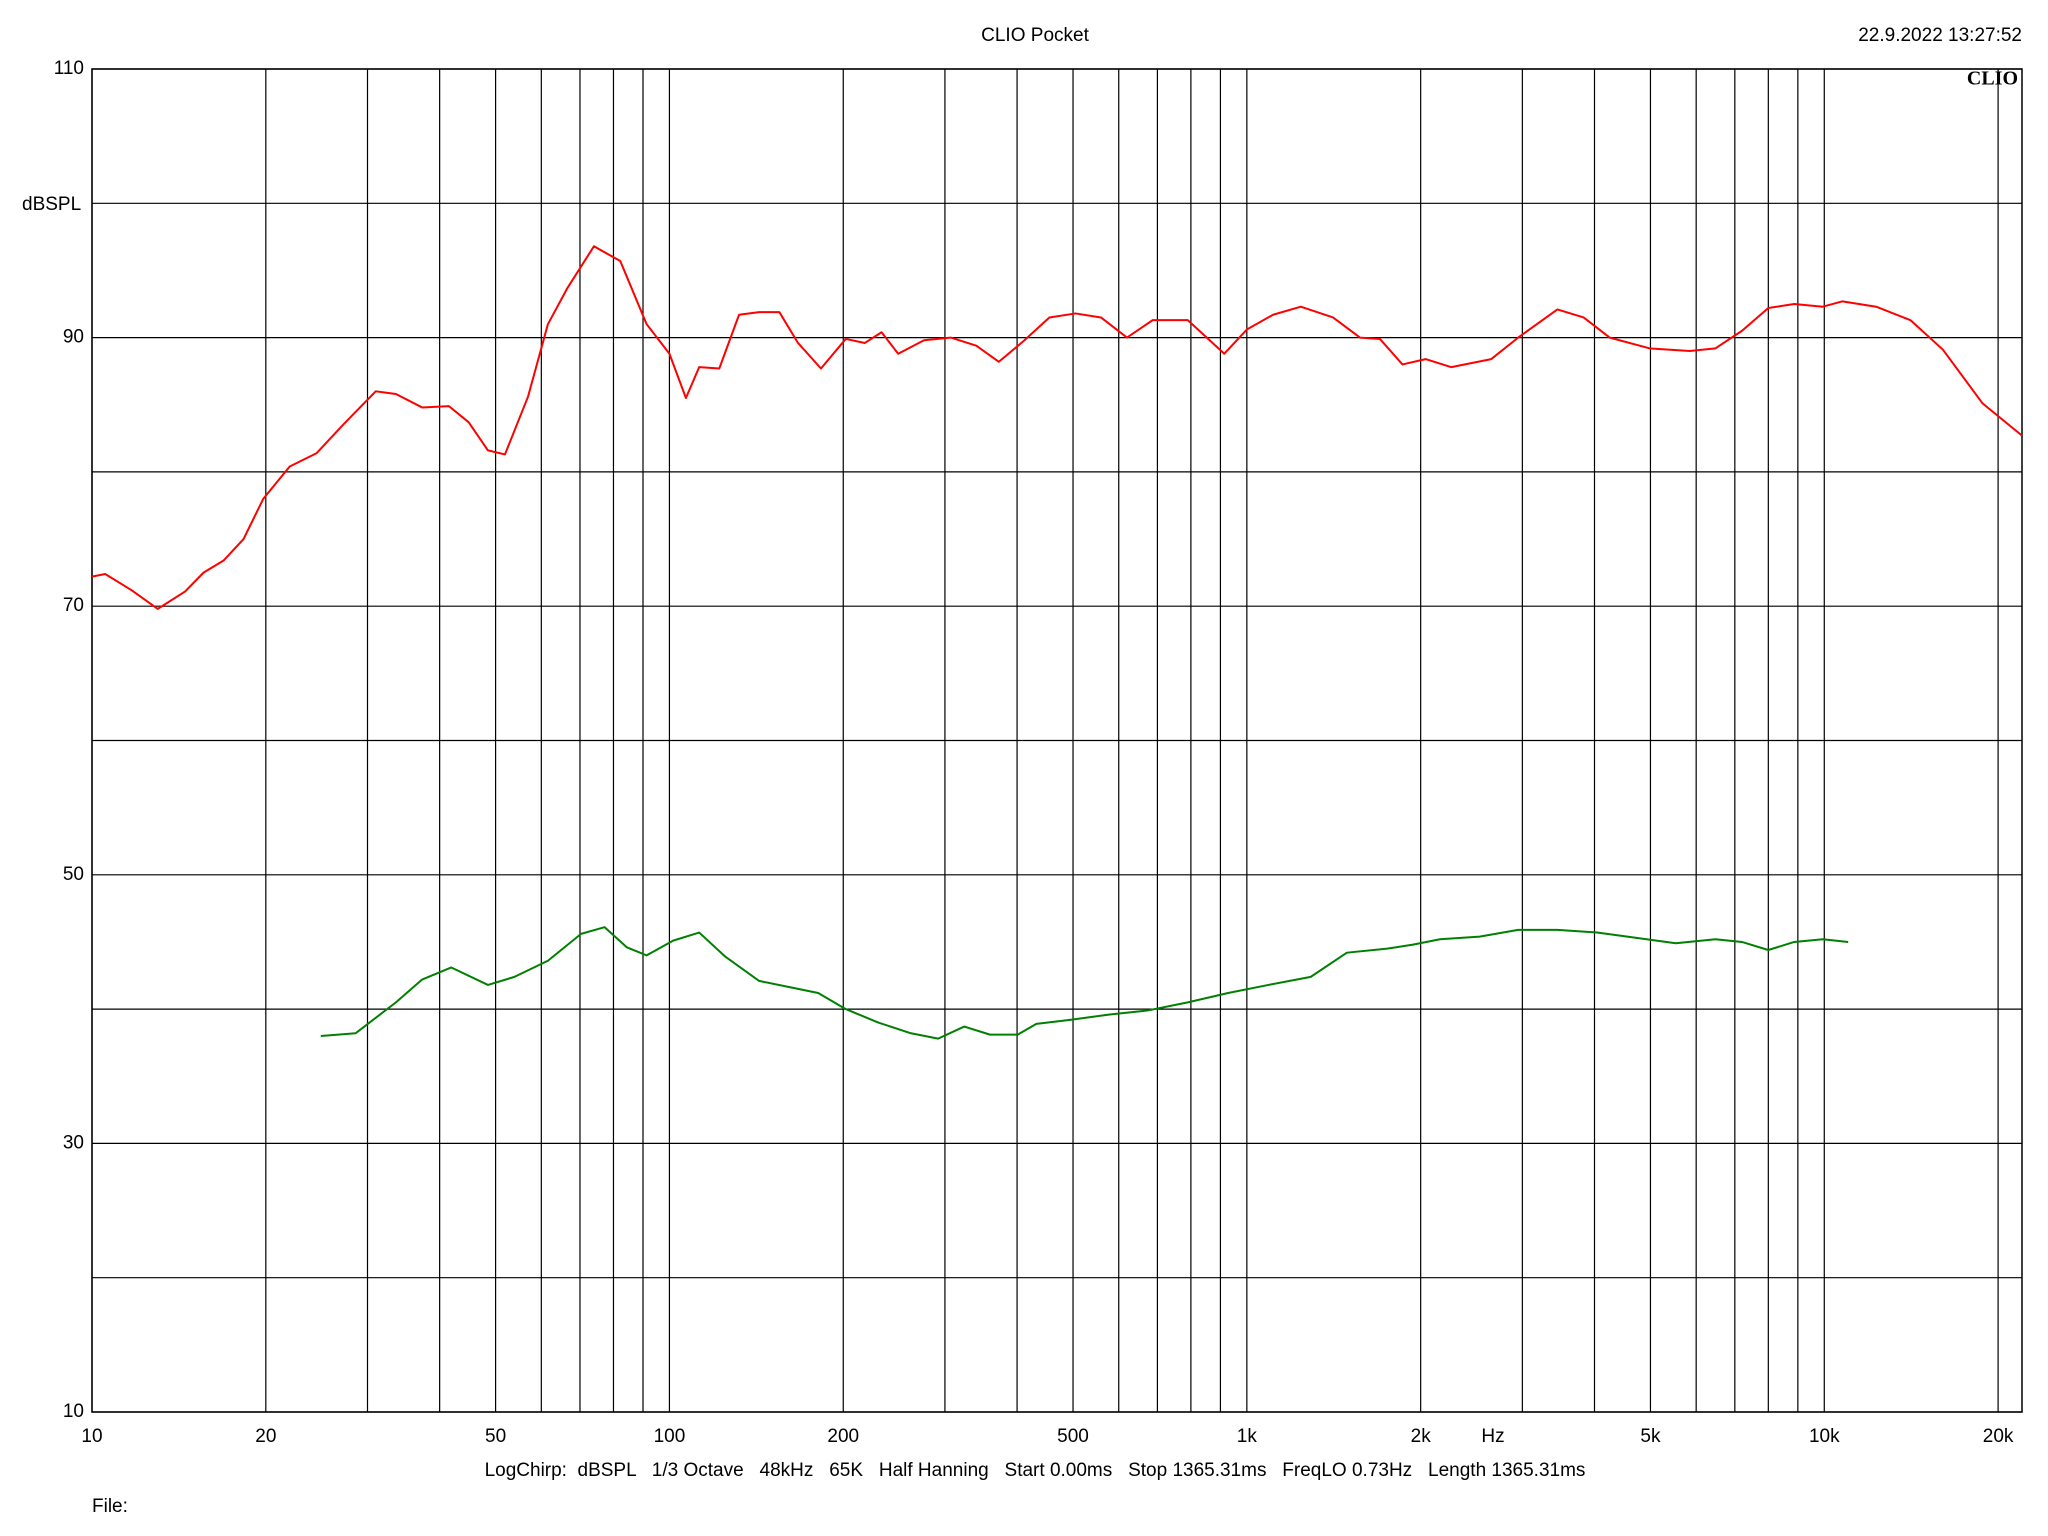 The height and width of the screenshot is (1536, 2048). What do you see at coordinates (51, 204) in the screenshot?
I see `y-axis-label: dBSPL` at bounding box center [51, 204].